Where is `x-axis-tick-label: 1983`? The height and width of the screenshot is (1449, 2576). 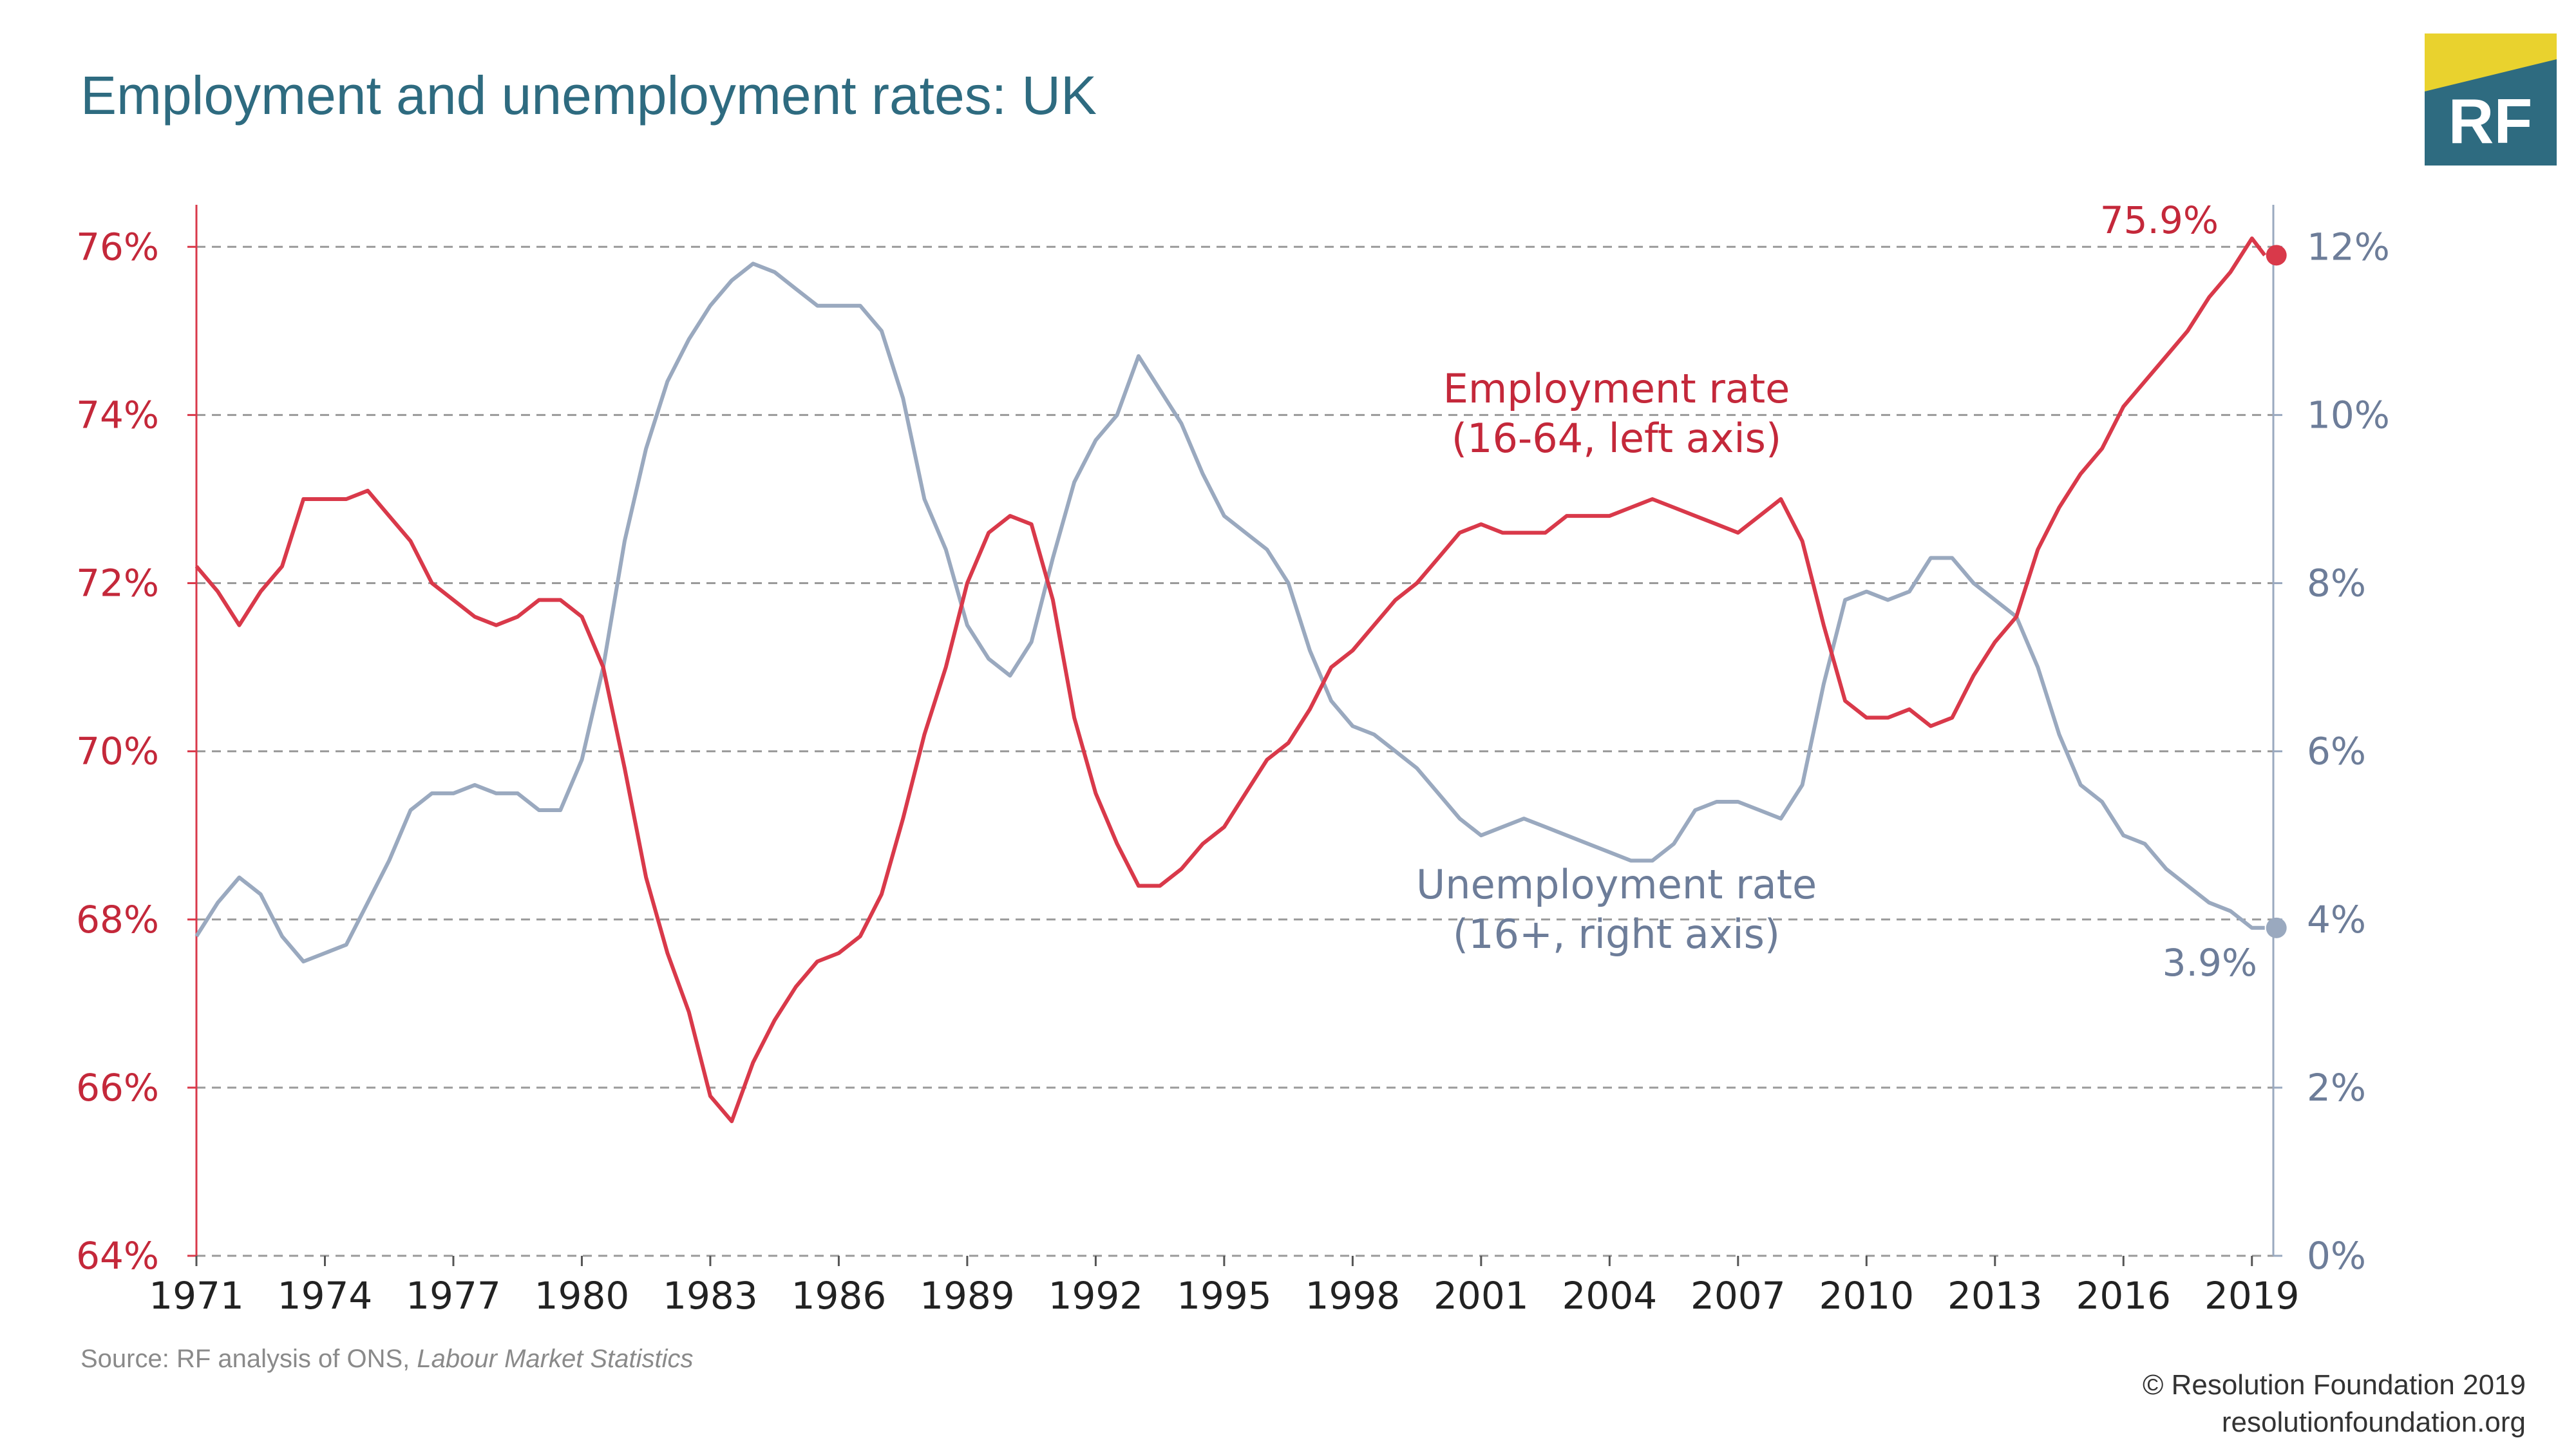
x-axis-tick-label: 1983 is located at coordinates (711, 1296).